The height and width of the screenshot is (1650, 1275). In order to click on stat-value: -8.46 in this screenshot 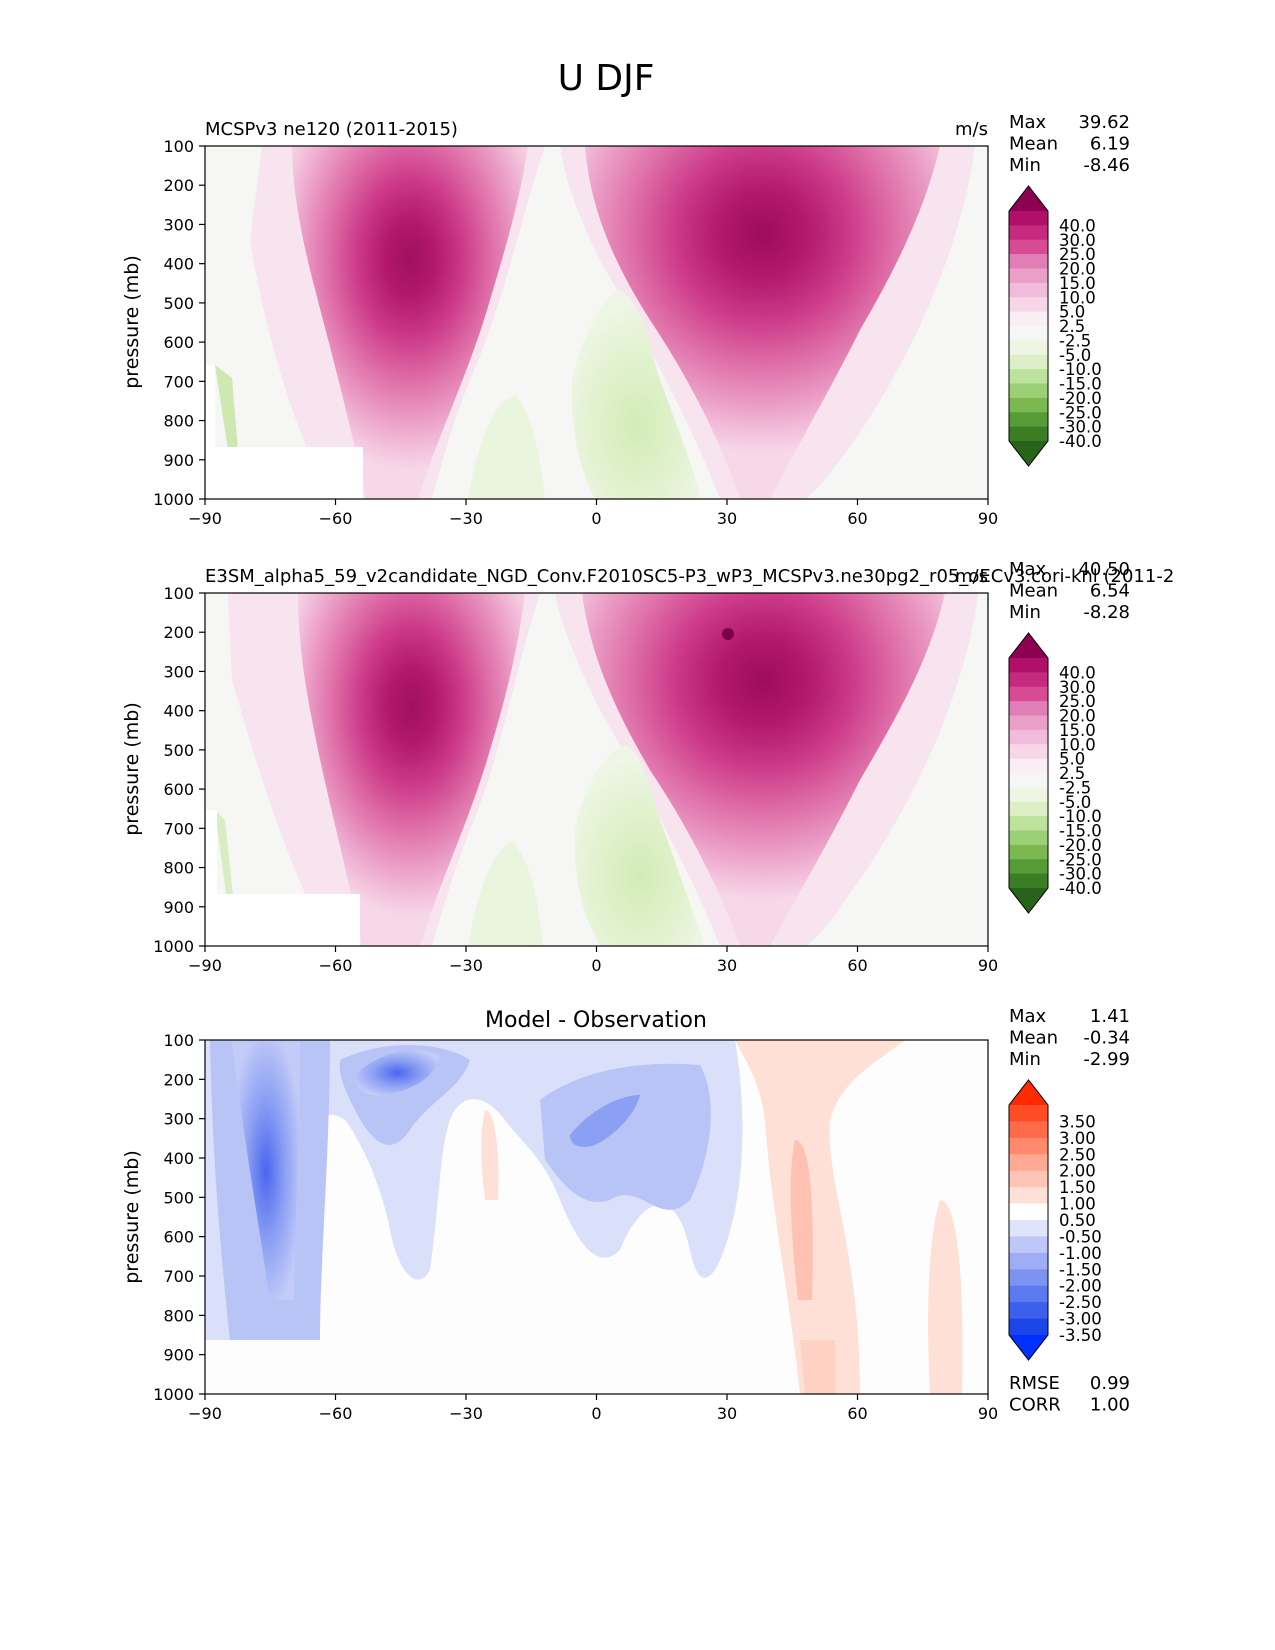, I will do `click(1106, 165)`.